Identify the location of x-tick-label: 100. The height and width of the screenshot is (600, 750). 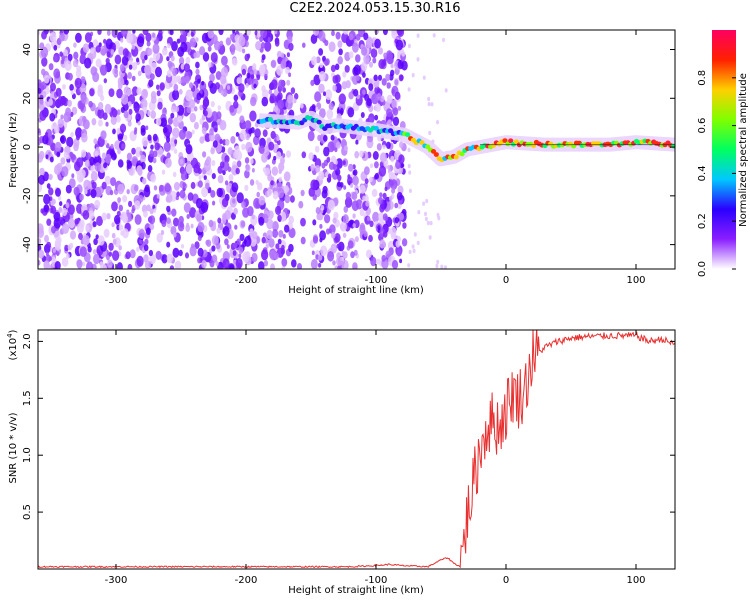
(635, 580).